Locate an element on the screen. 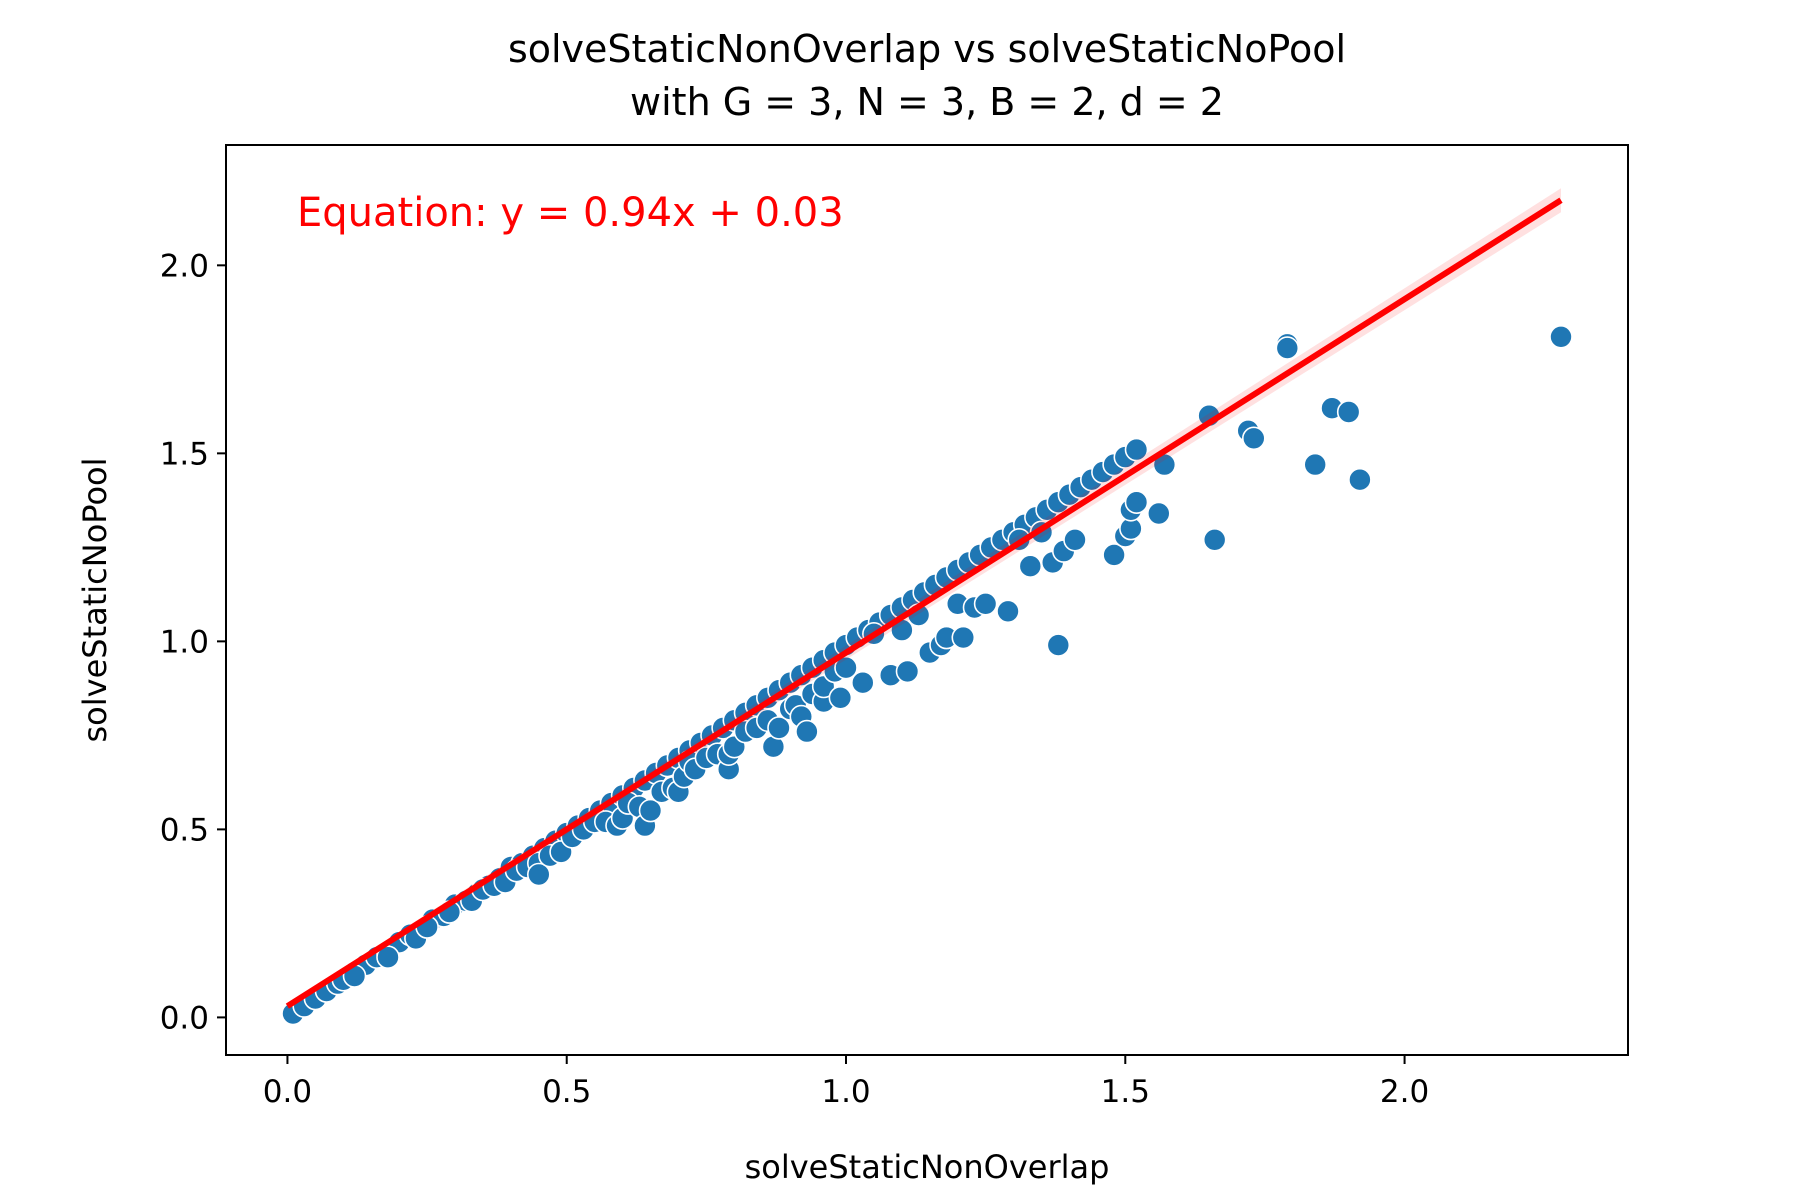  y-axis: 0.0 0.5 1.0 1.5 2.0 is located at coordinates (193, 642).